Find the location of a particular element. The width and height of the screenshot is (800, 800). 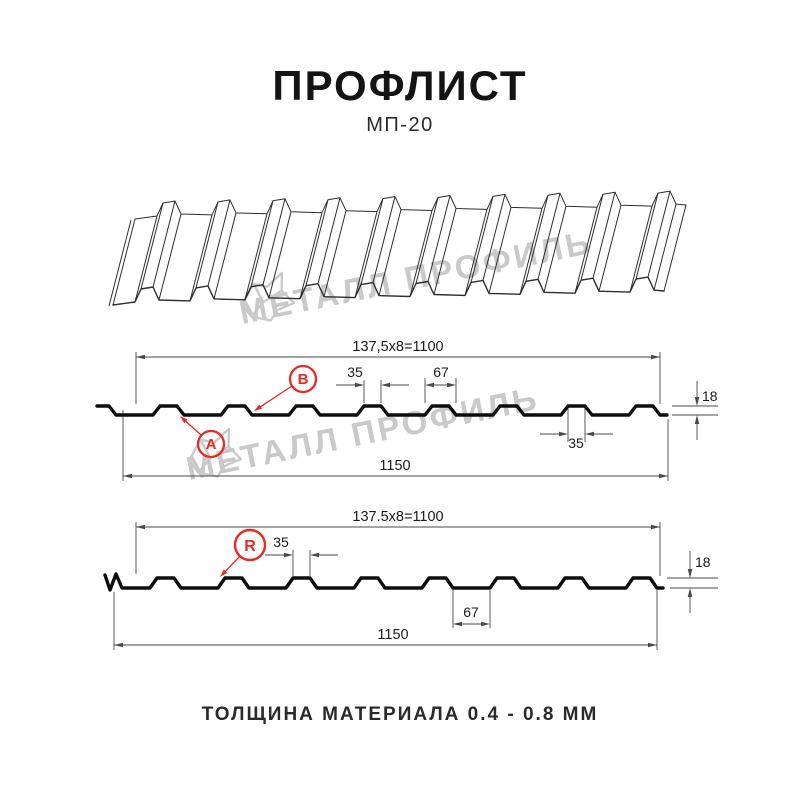

cross-section-front: 137,5x8=1100 35 67 35 18 1150 A B is located at coordinates (406, 410).